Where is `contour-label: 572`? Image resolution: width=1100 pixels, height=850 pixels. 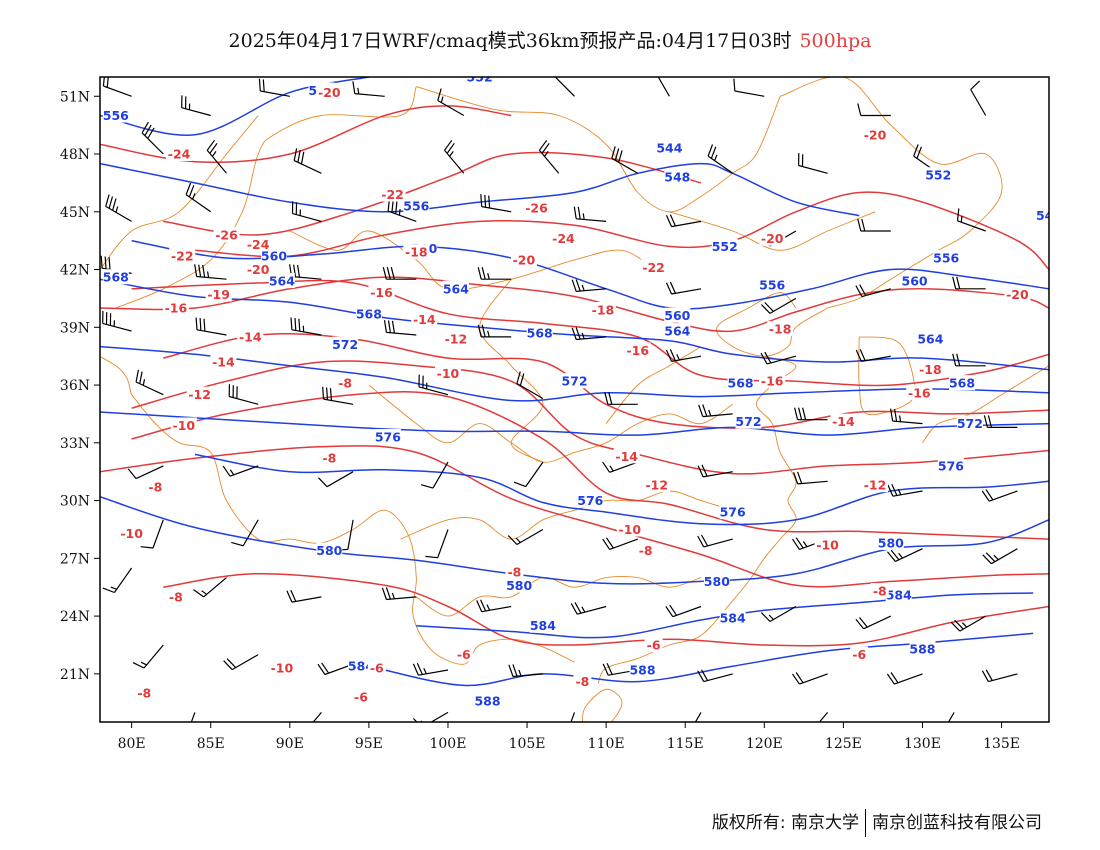 contour-label: 572 is located at coordinates (970, 423).